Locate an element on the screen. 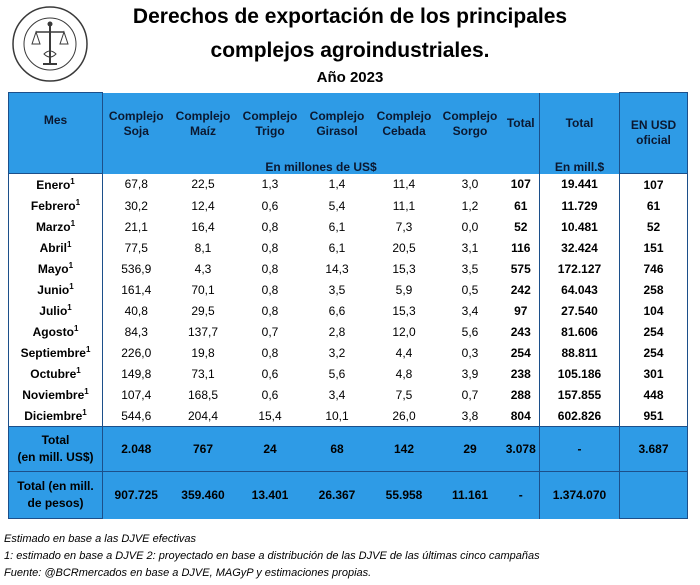 This screenshot has height=585, width=700. cell-soja: 40,8 is located at coordinates (136, 310).